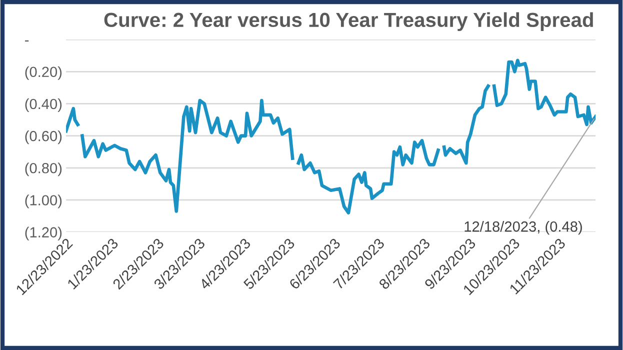 The image size is (623, 350). I want to click on y-tick-label: (0.60), so click(43, 137).